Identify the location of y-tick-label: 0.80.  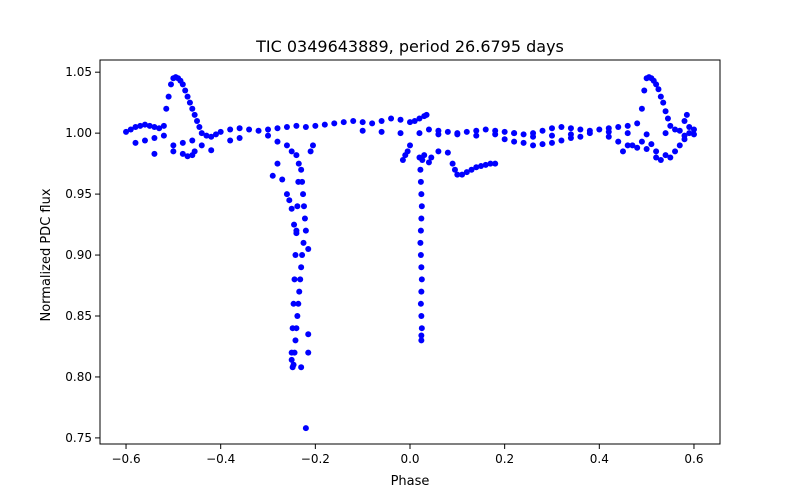
(78, 377).